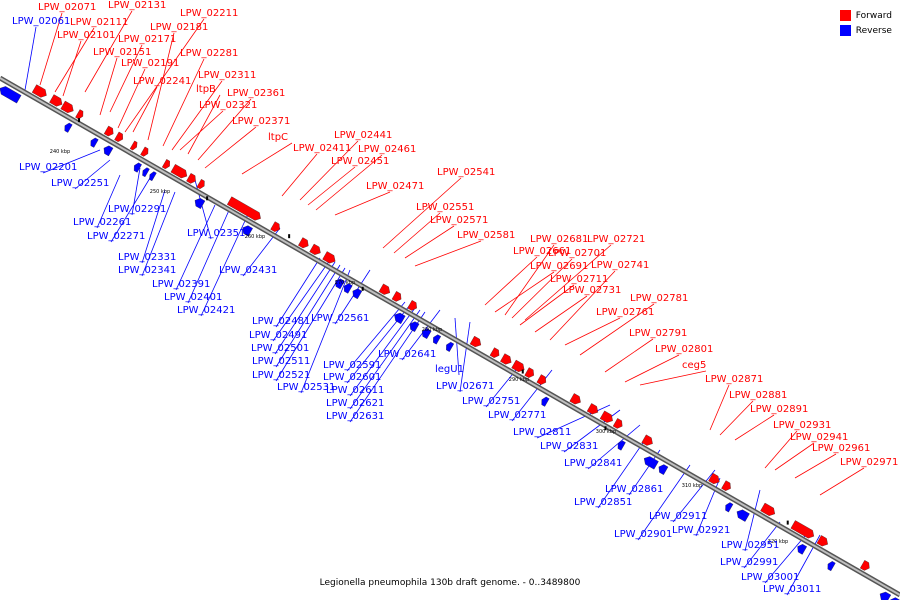 The image size is (900, 600). I want to click on reverse-gene-label: LPW_02601, so click(352, 377).